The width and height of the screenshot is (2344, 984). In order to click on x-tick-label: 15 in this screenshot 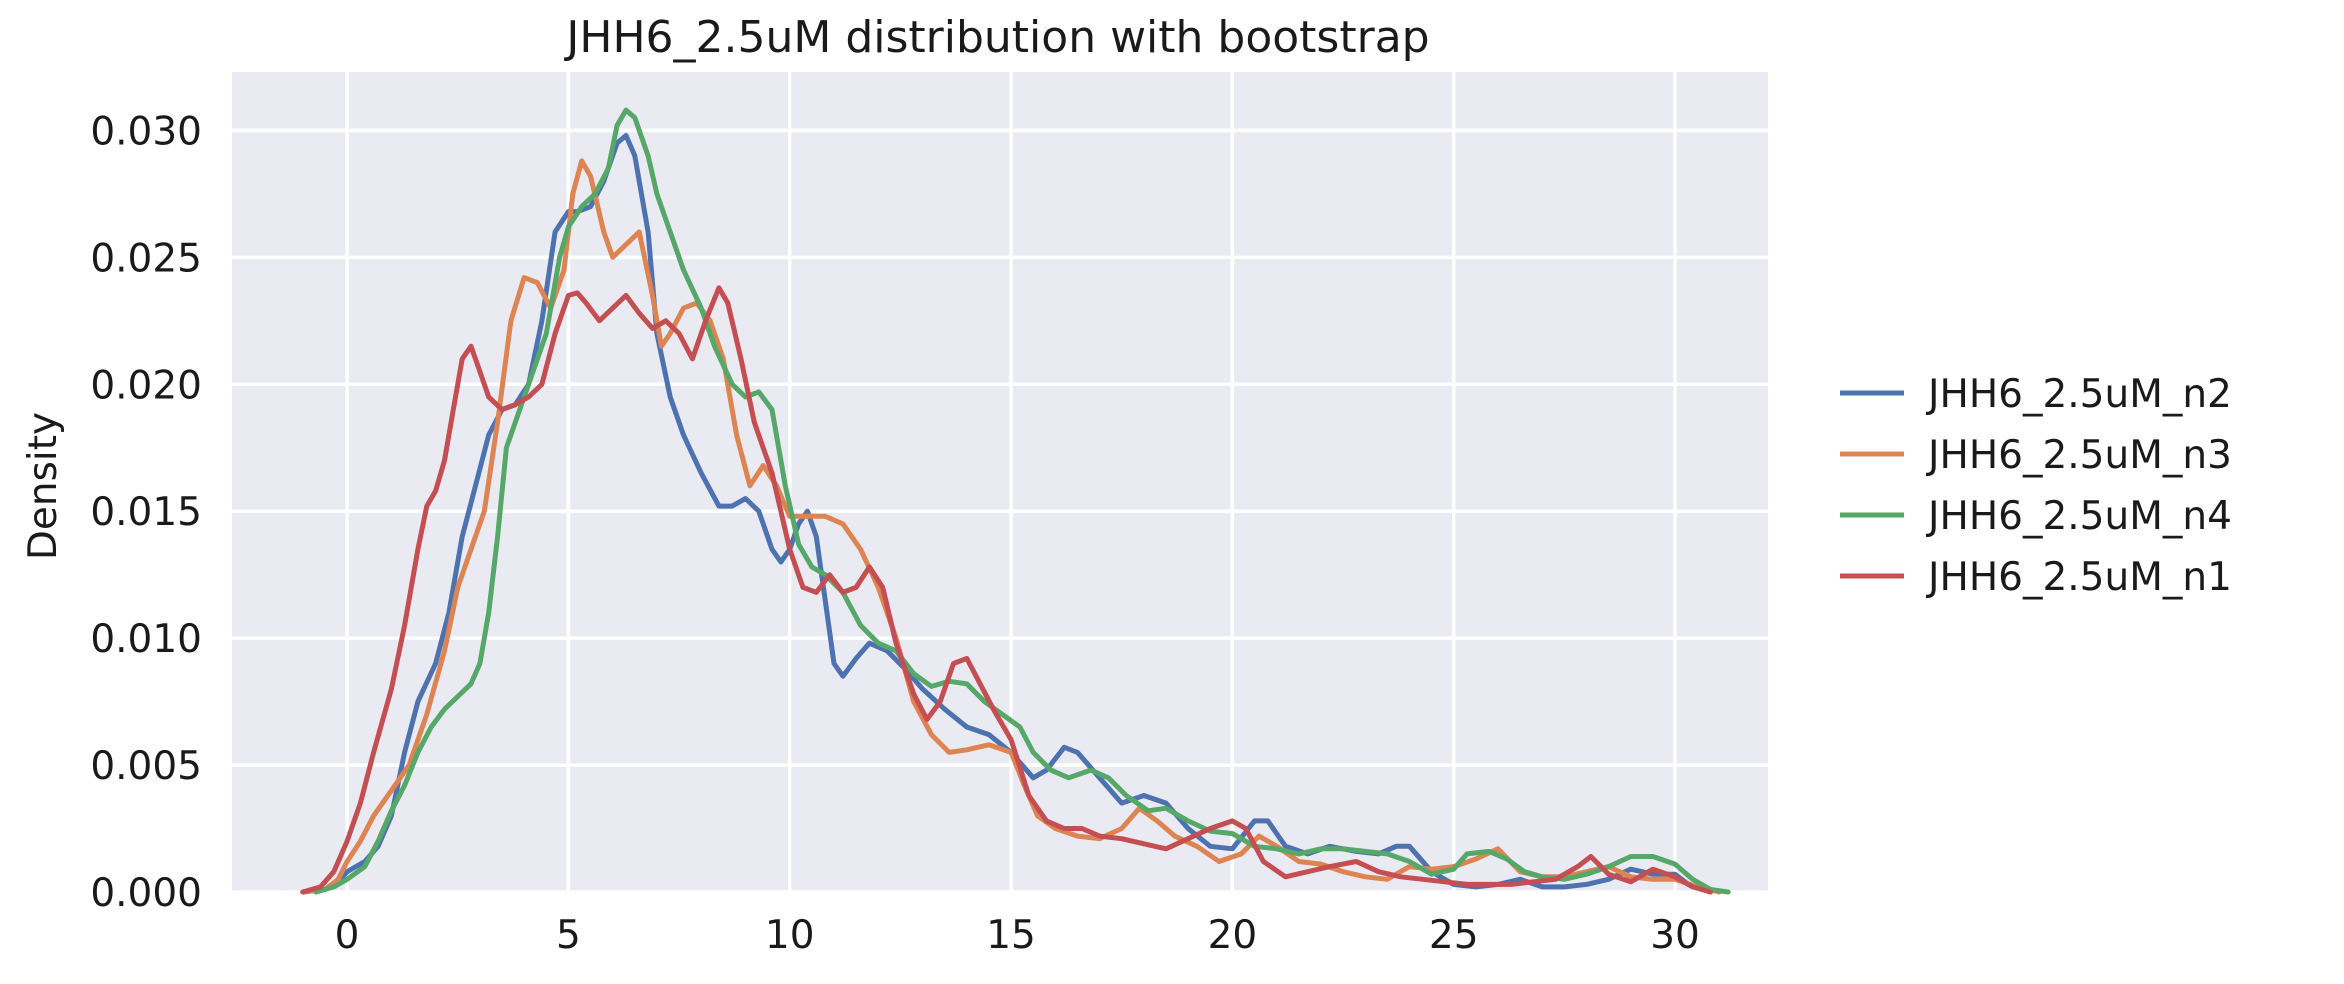, I will do `click(1011, 935)`.